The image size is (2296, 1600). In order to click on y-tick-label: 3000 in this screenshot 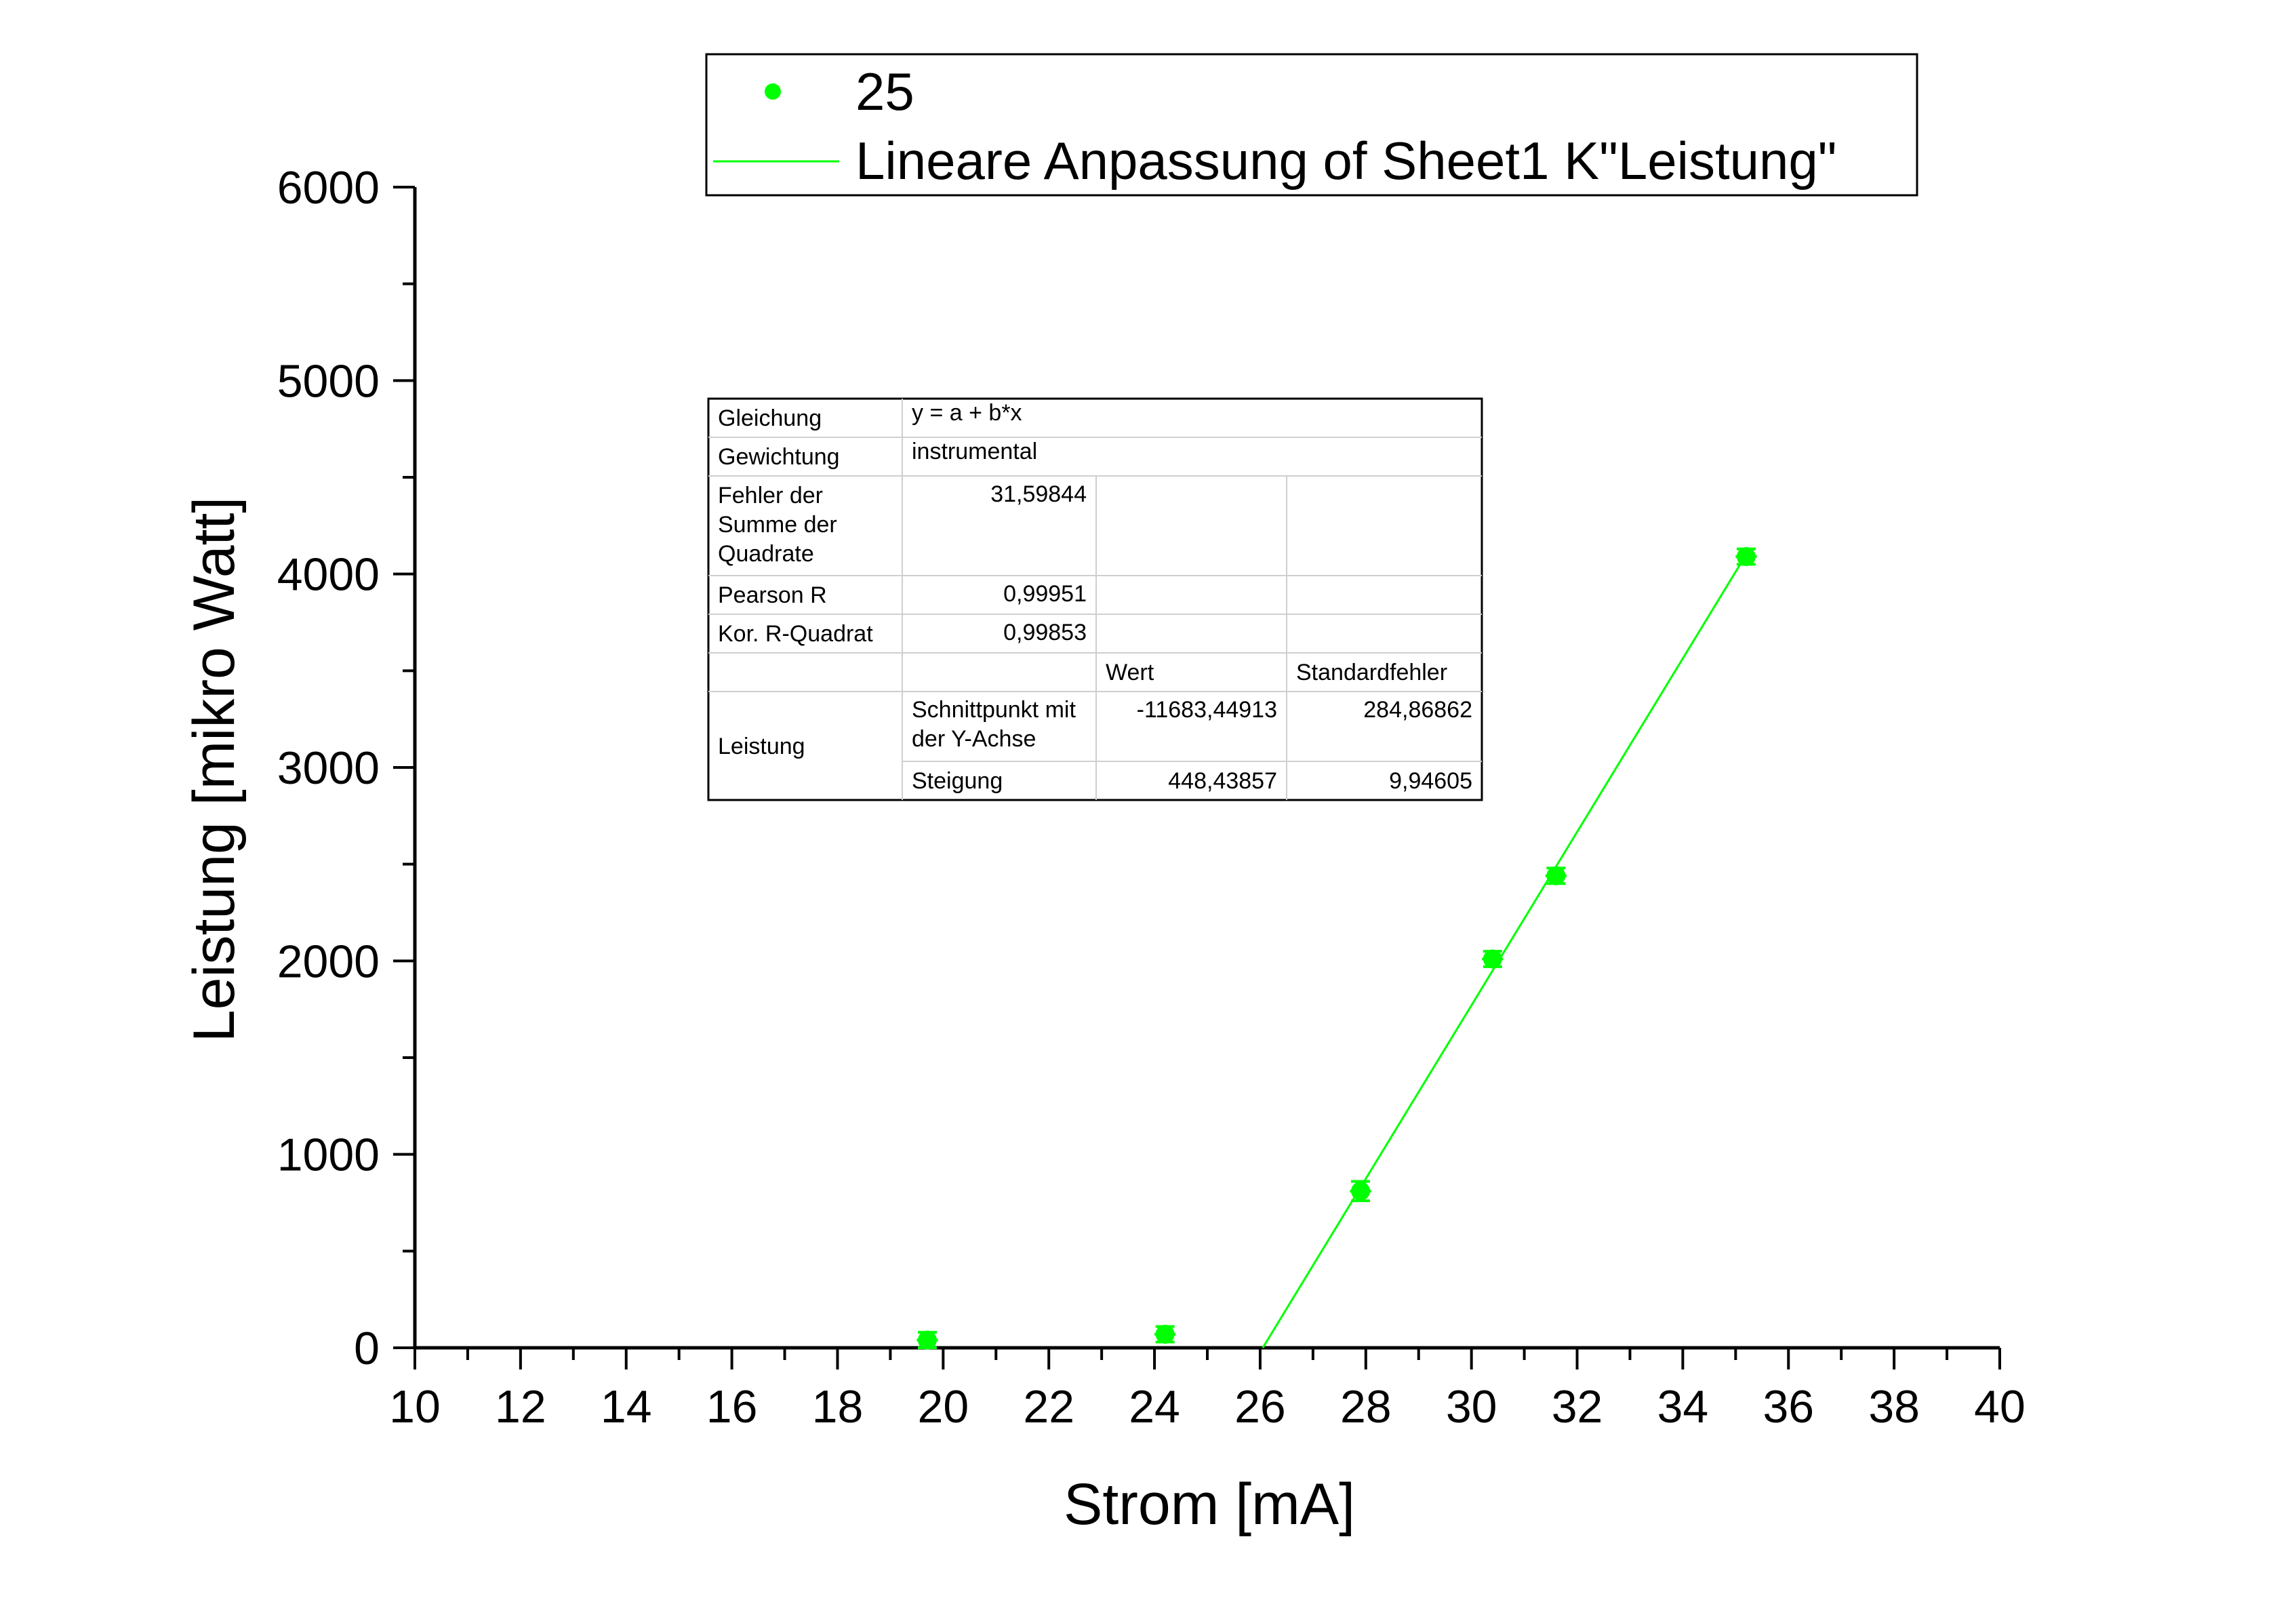, I will do `click(328, 768)`.